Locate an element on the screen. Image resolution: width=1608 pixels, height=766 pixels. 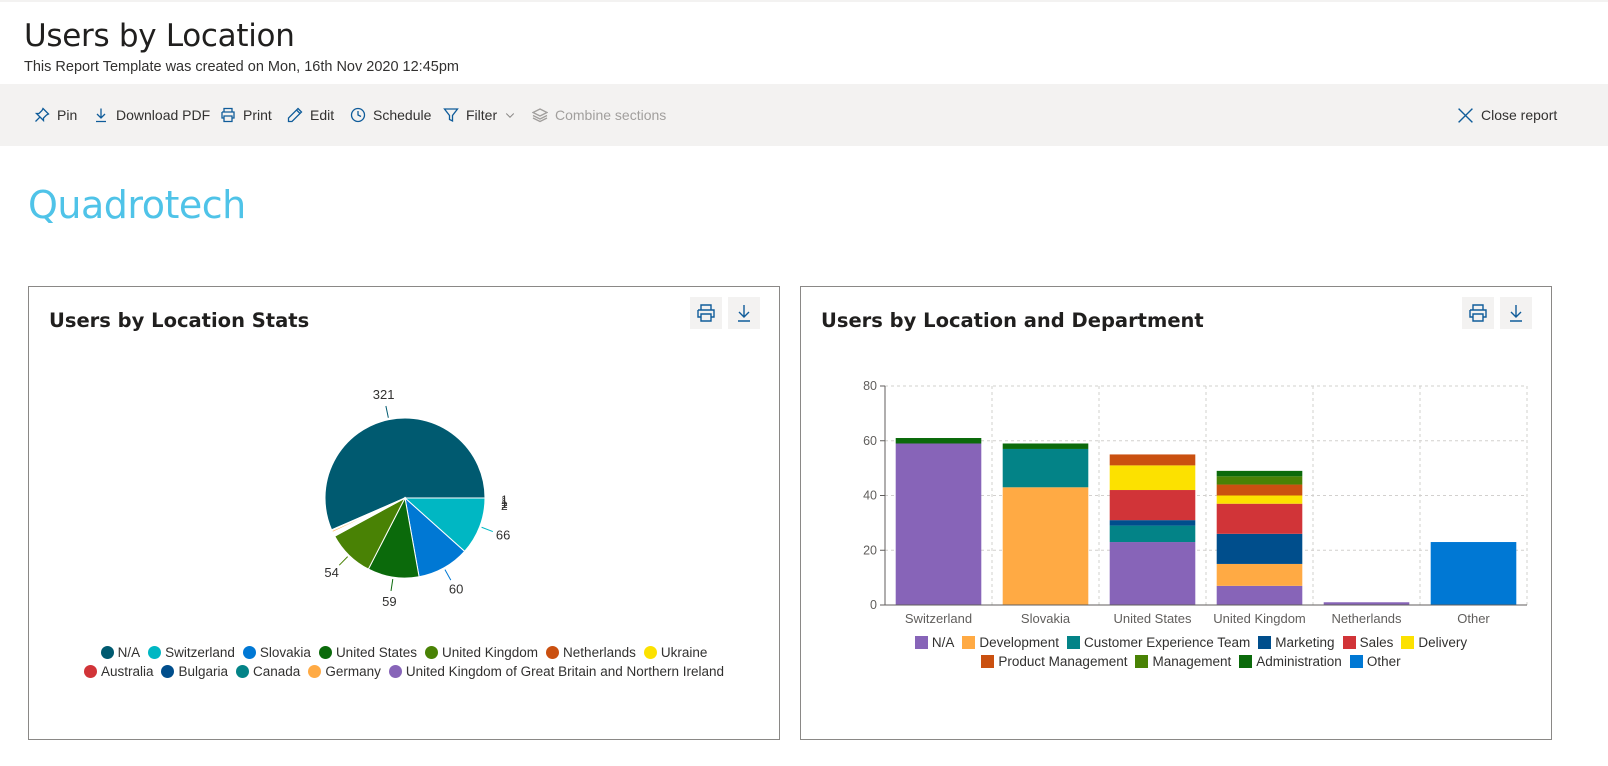
legend-label: Netherlands is located at coordinates (599, 652).